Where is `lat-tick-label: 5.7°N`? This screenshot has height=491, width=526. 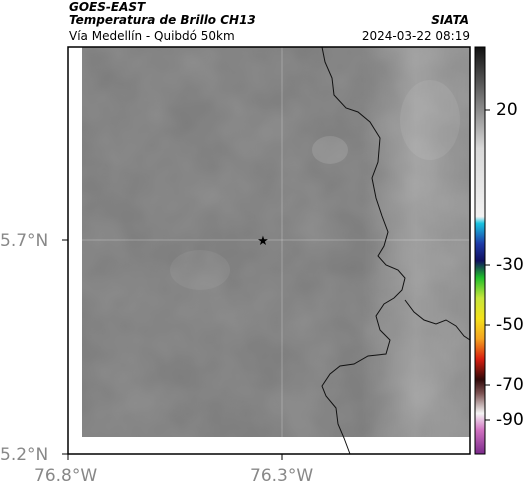 lat-tick-label: 5.7°N is located at coordinates (24, 241).